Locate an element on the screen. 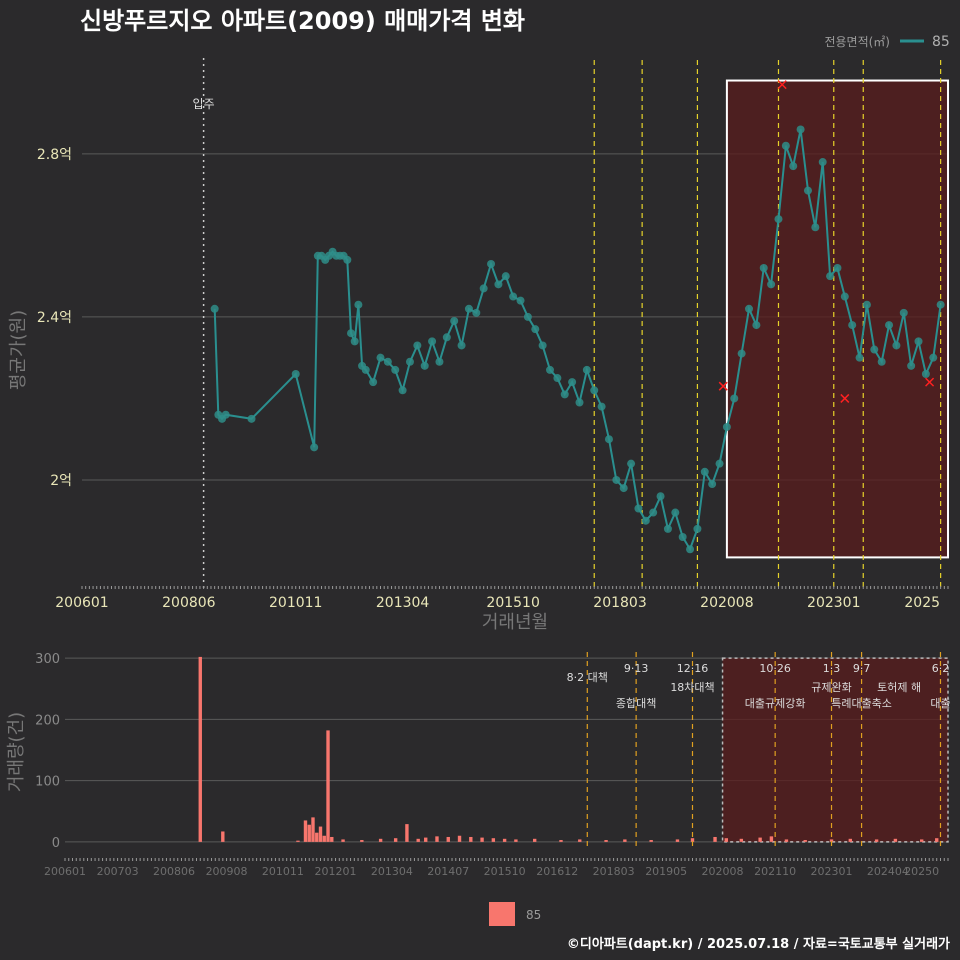 The image size is (960, 960). y-axis-label: 거래량(건) is located at coordinates (16, 752).